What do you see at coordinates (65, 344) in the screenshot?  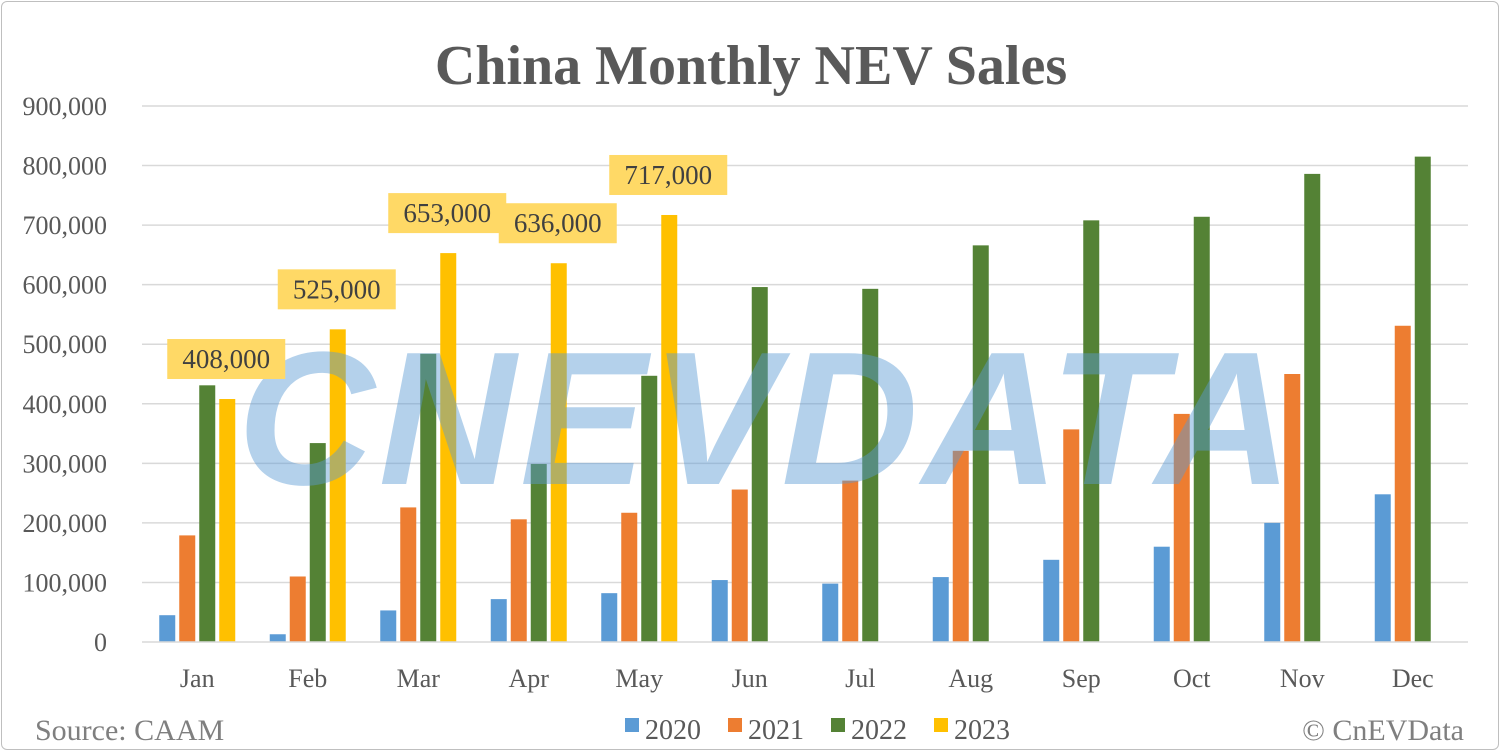 I see `y-tick-label: 500,000` at bounding box center [65, 344].